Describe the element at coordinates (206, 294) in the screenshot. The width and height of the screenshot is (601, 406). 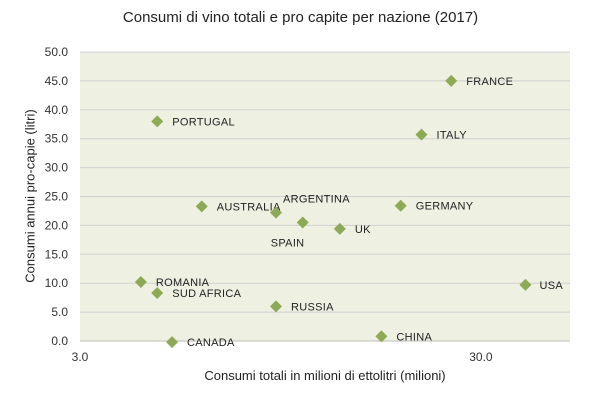
I see `data-label: SUD AFRICA` at that location.